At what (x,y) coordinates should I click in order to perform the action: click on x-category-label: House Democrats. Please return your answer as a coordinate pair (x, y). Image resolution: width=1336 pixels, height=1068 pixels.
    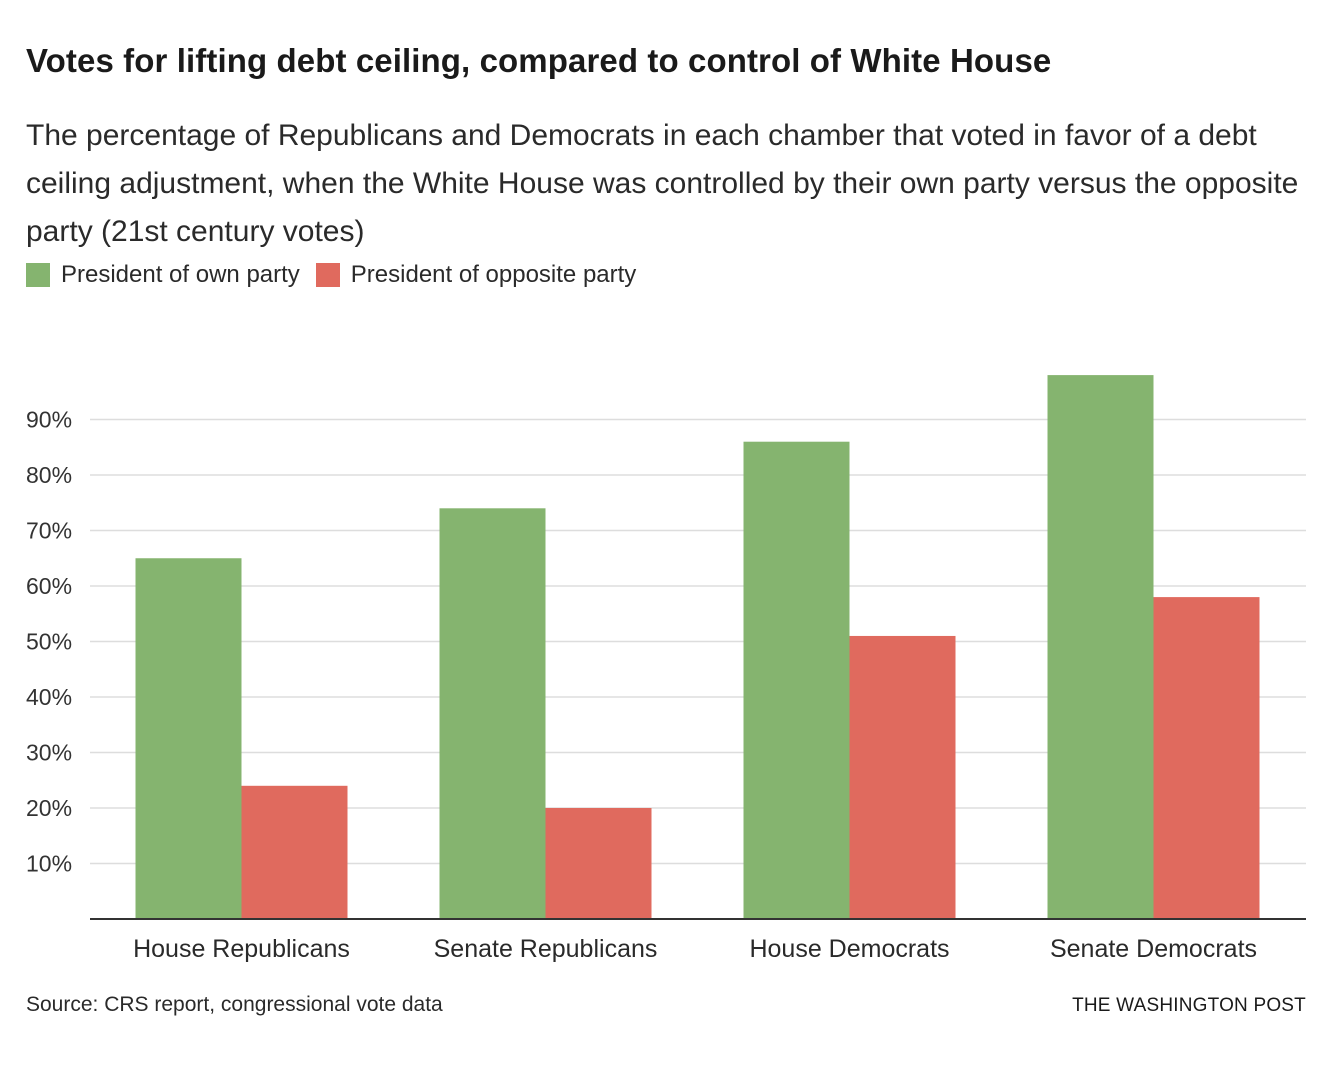
    Looking at the image, I should click on (849, 949).